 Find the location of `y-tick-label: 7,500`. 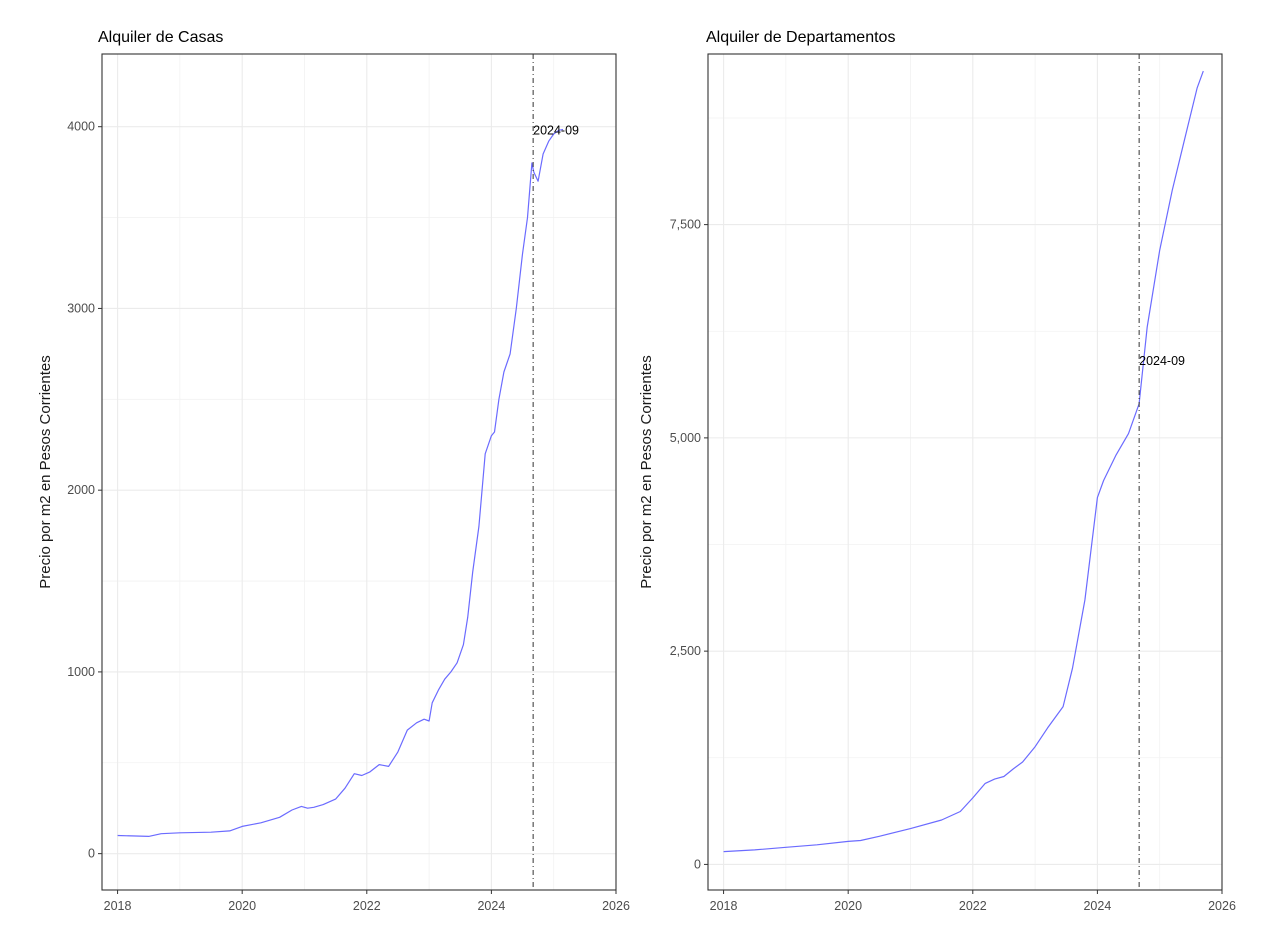

y-tick-label: 7,500 is located at coordinates (685, 225).